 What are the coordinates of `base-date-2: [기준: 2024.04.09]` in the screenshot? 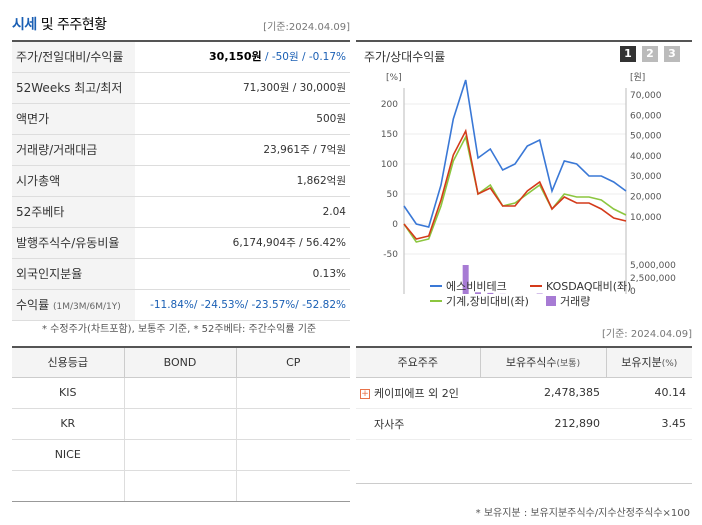 It's located at (646, 334).